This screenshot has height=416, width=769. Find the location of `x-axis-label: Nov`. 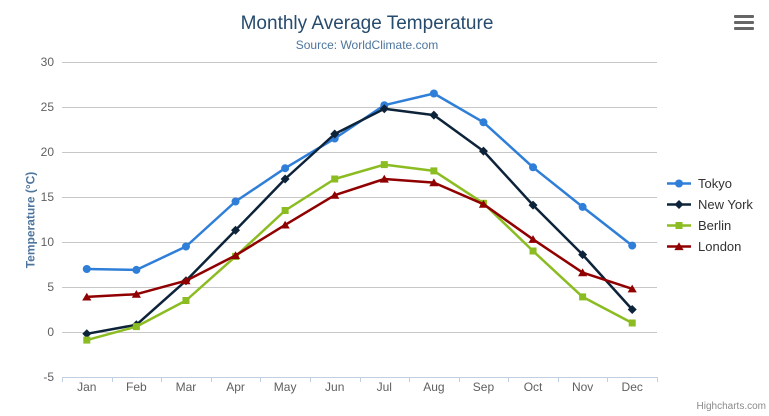

x-axis-label: Nov is located at coordinates (582, 387).